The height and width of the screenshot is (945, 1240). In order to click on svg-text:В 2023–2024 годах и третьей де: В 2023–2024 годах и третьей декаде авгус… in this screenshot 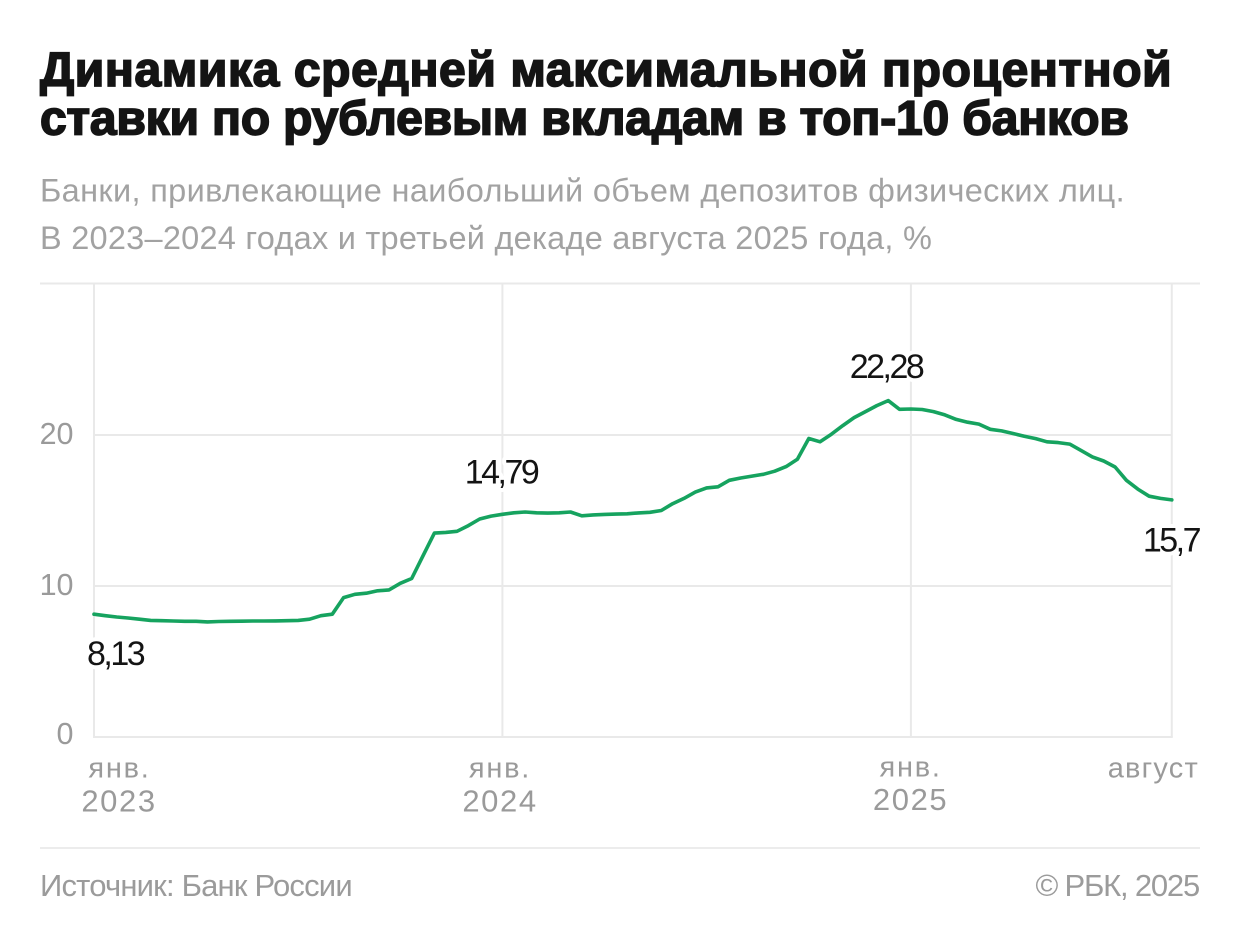, I will do `click(486, 238)`.